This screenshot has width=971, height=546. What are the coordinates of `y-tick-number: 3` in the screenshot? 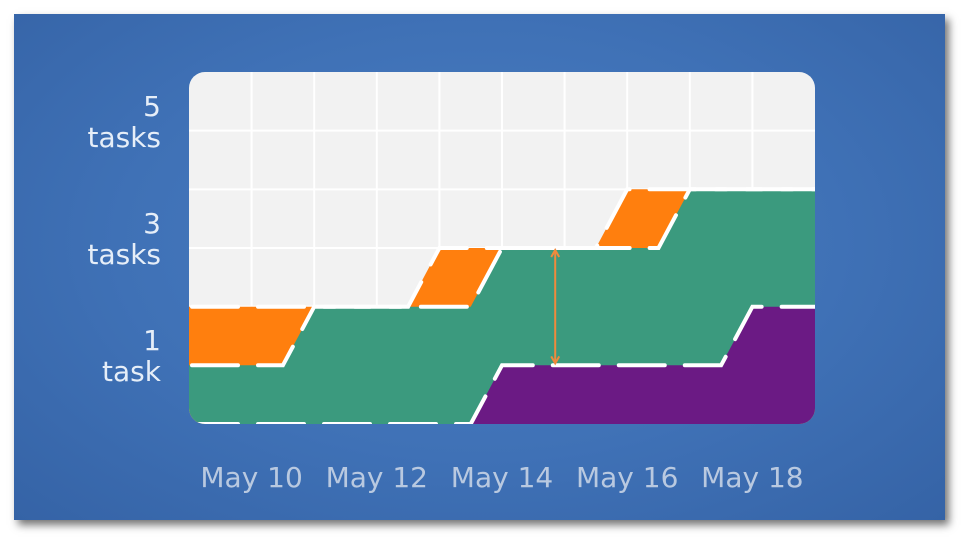 It's located at (152, 223).